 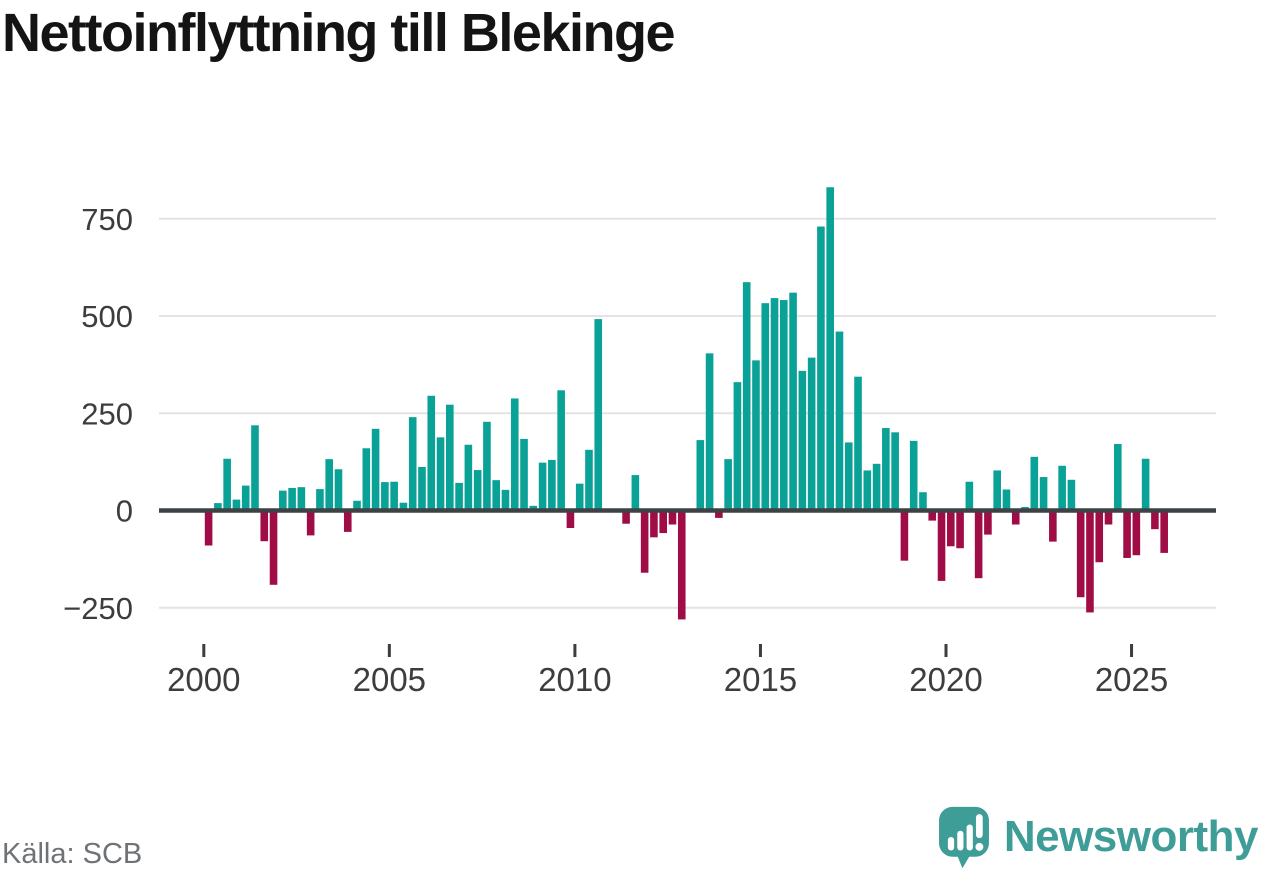 What do you see at coordinates (450, 457) in the screenshot?
I see `bar-2006-q3` at bounding box center [450, 457].